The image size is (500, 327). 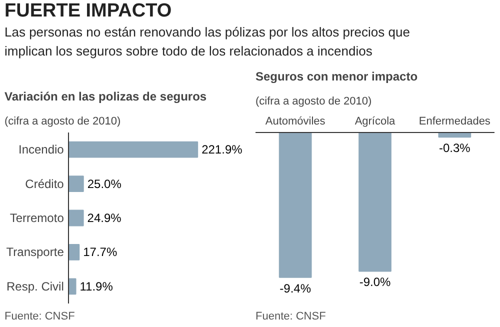 I want to click on y-tick-label: Terremoto, so click(x=37, y=218).